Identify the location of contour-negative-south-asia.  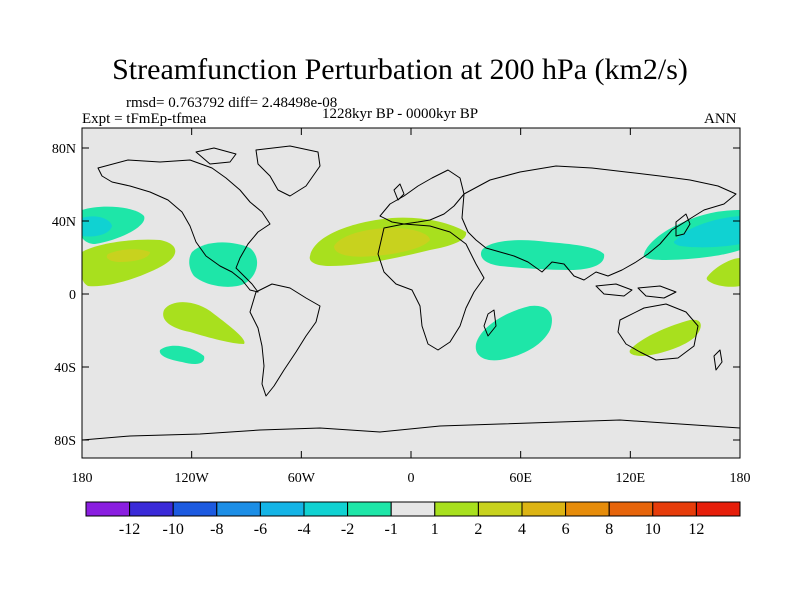
(542, 255).